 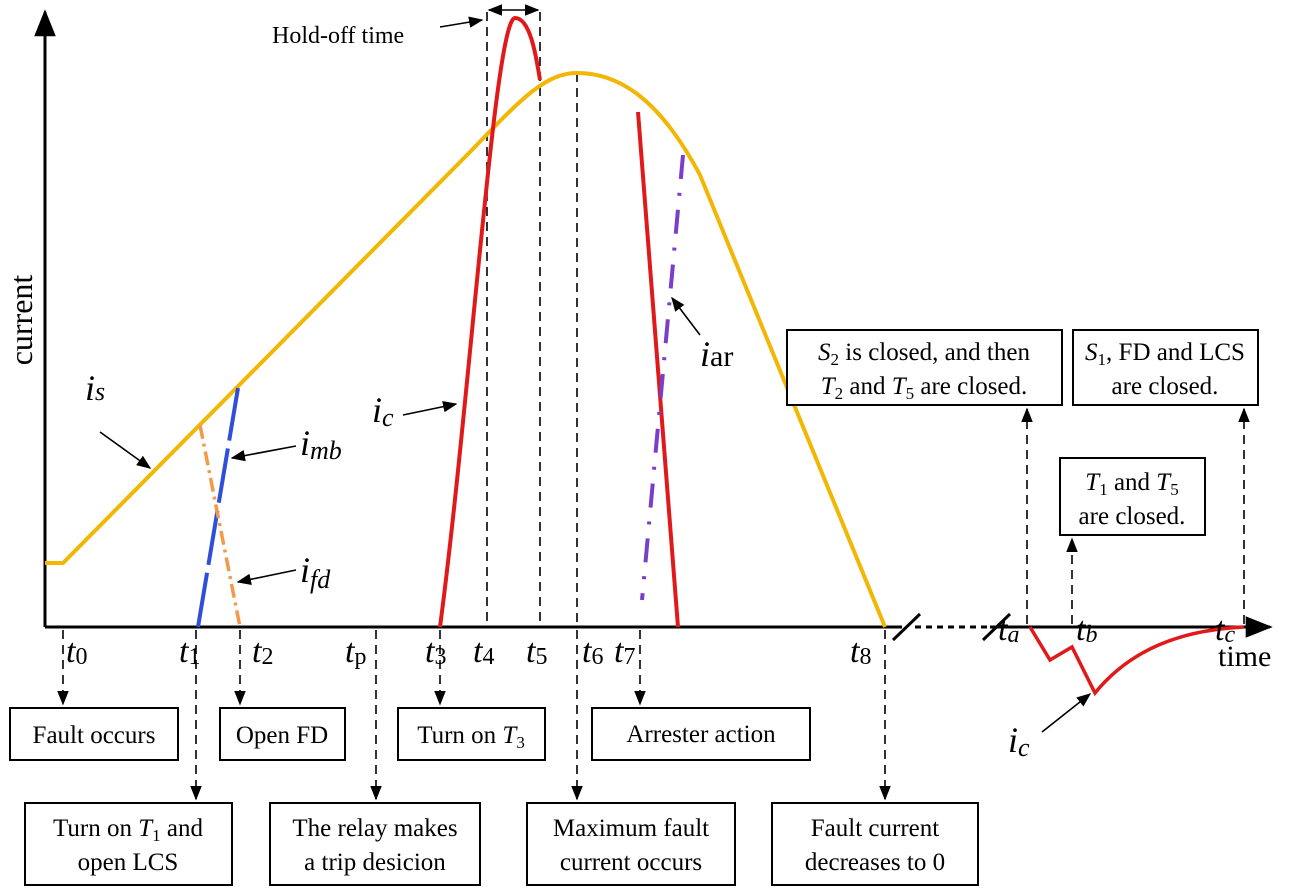 I want to click on time-label: tp, so click(x=355, y=651).